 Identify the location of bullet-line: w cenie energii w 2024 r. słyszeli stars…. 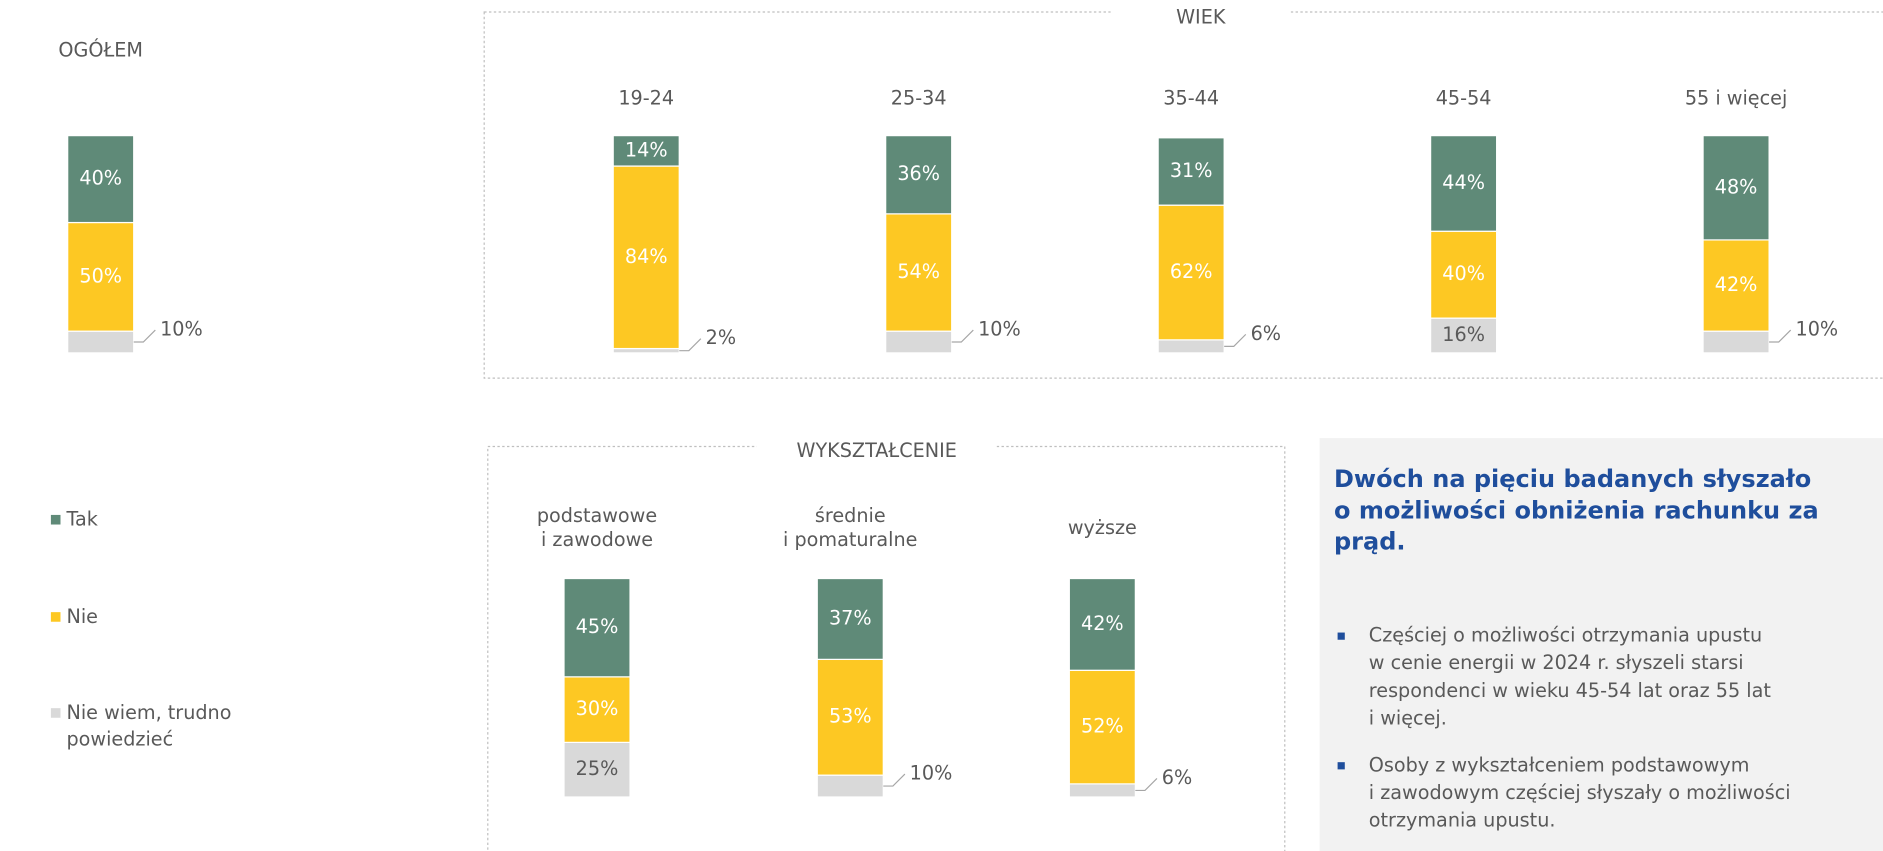
(1556, 662).